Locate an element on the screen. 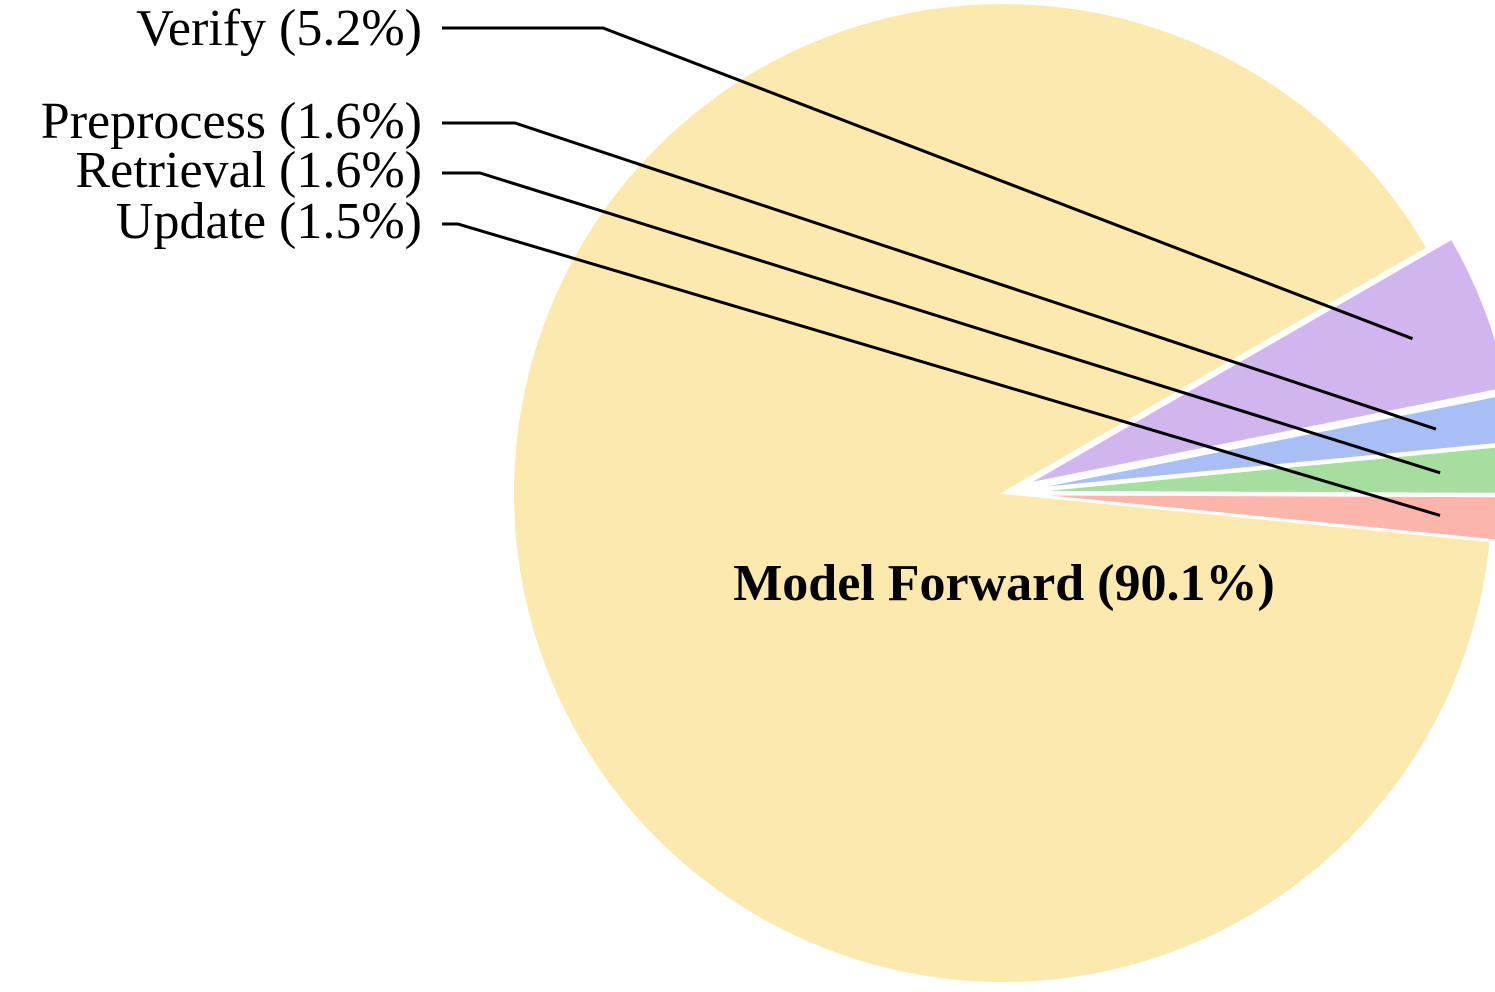  slice-label-preprocess: Preprocess (1.6%) is located at coordinates (231, 121).